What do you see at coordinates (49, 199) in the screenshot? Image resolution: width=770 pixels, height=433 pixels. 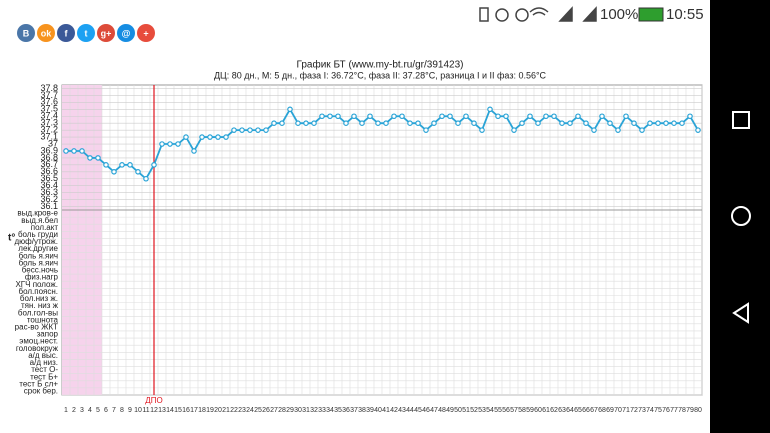 I see `y-tick-label: 36.2` at bounding box center [49, 199].